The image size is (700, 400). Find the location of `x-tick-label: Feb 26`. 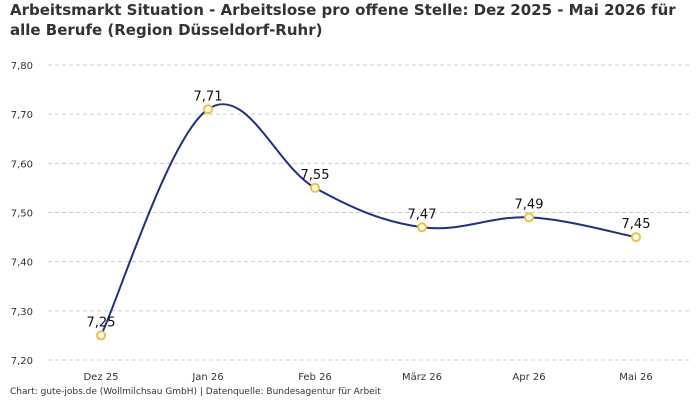

x-tick-label: Feb 26 is located at coordinates (315, 377).